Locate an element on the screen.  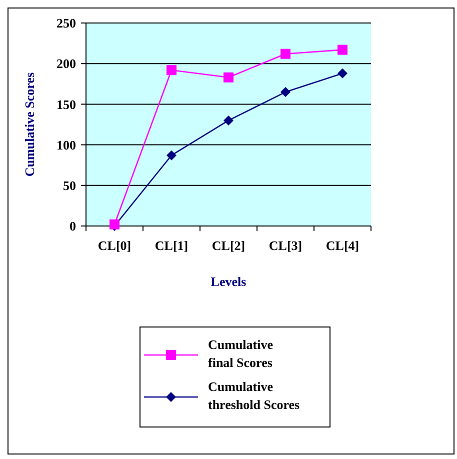
y-tick-label: 200 is located at coordinates (66, 64).